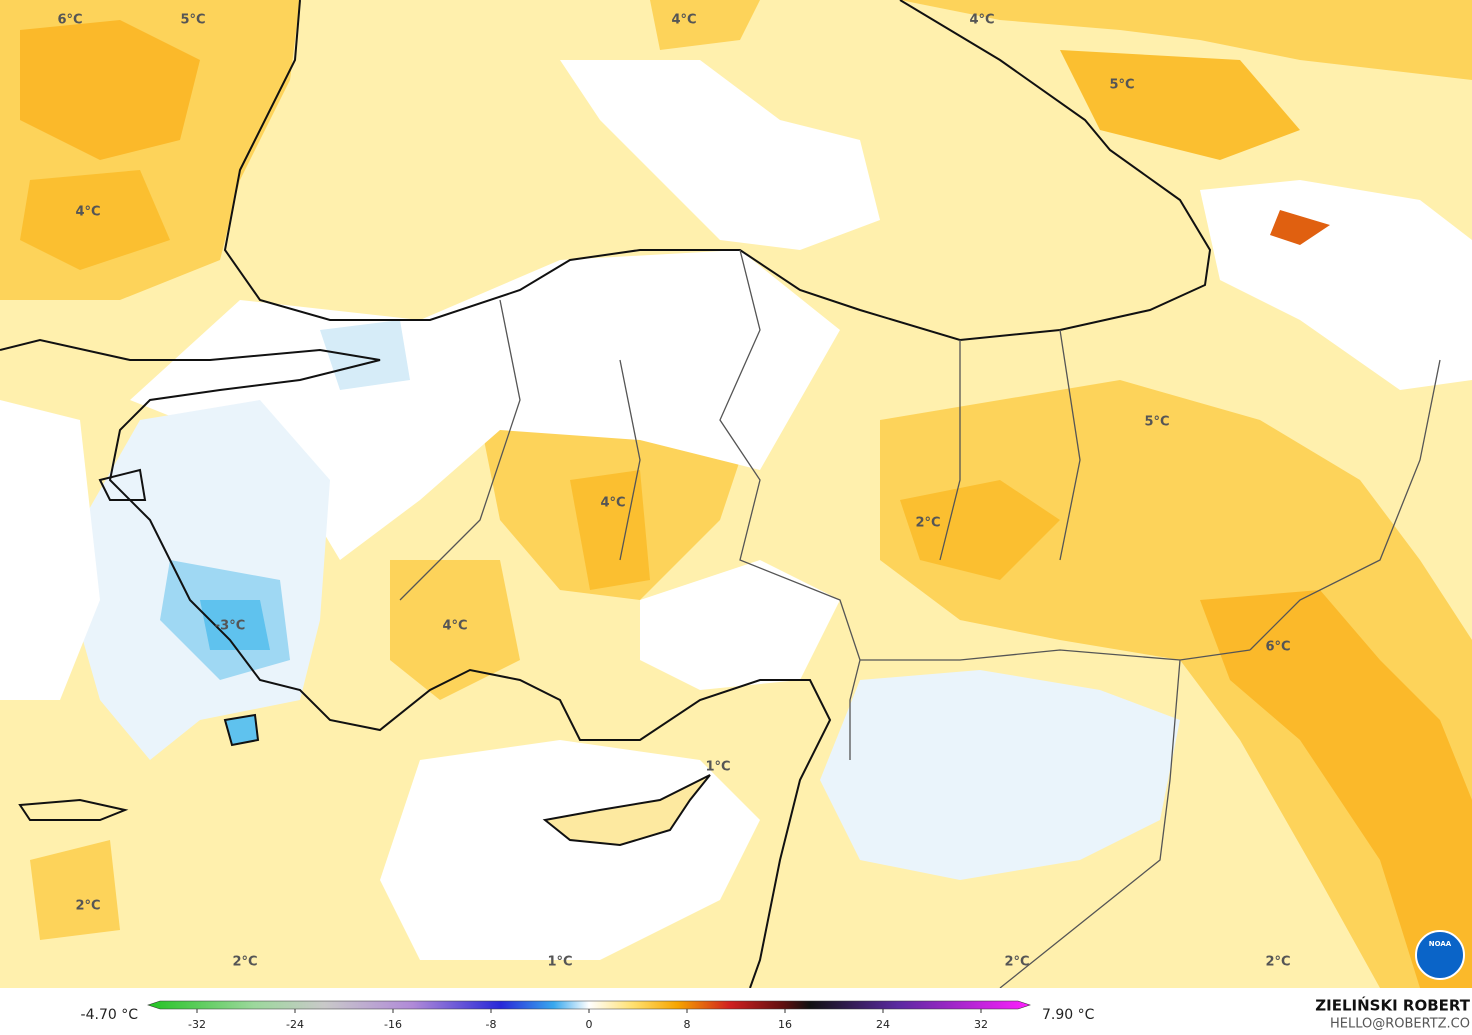 Image resolution: width=1472 pixels, height=1035 pixels. What do you see at coordinates (1300, 227) in the screenshot?
I see `warm-spot` at bounding box center [1300, 227].